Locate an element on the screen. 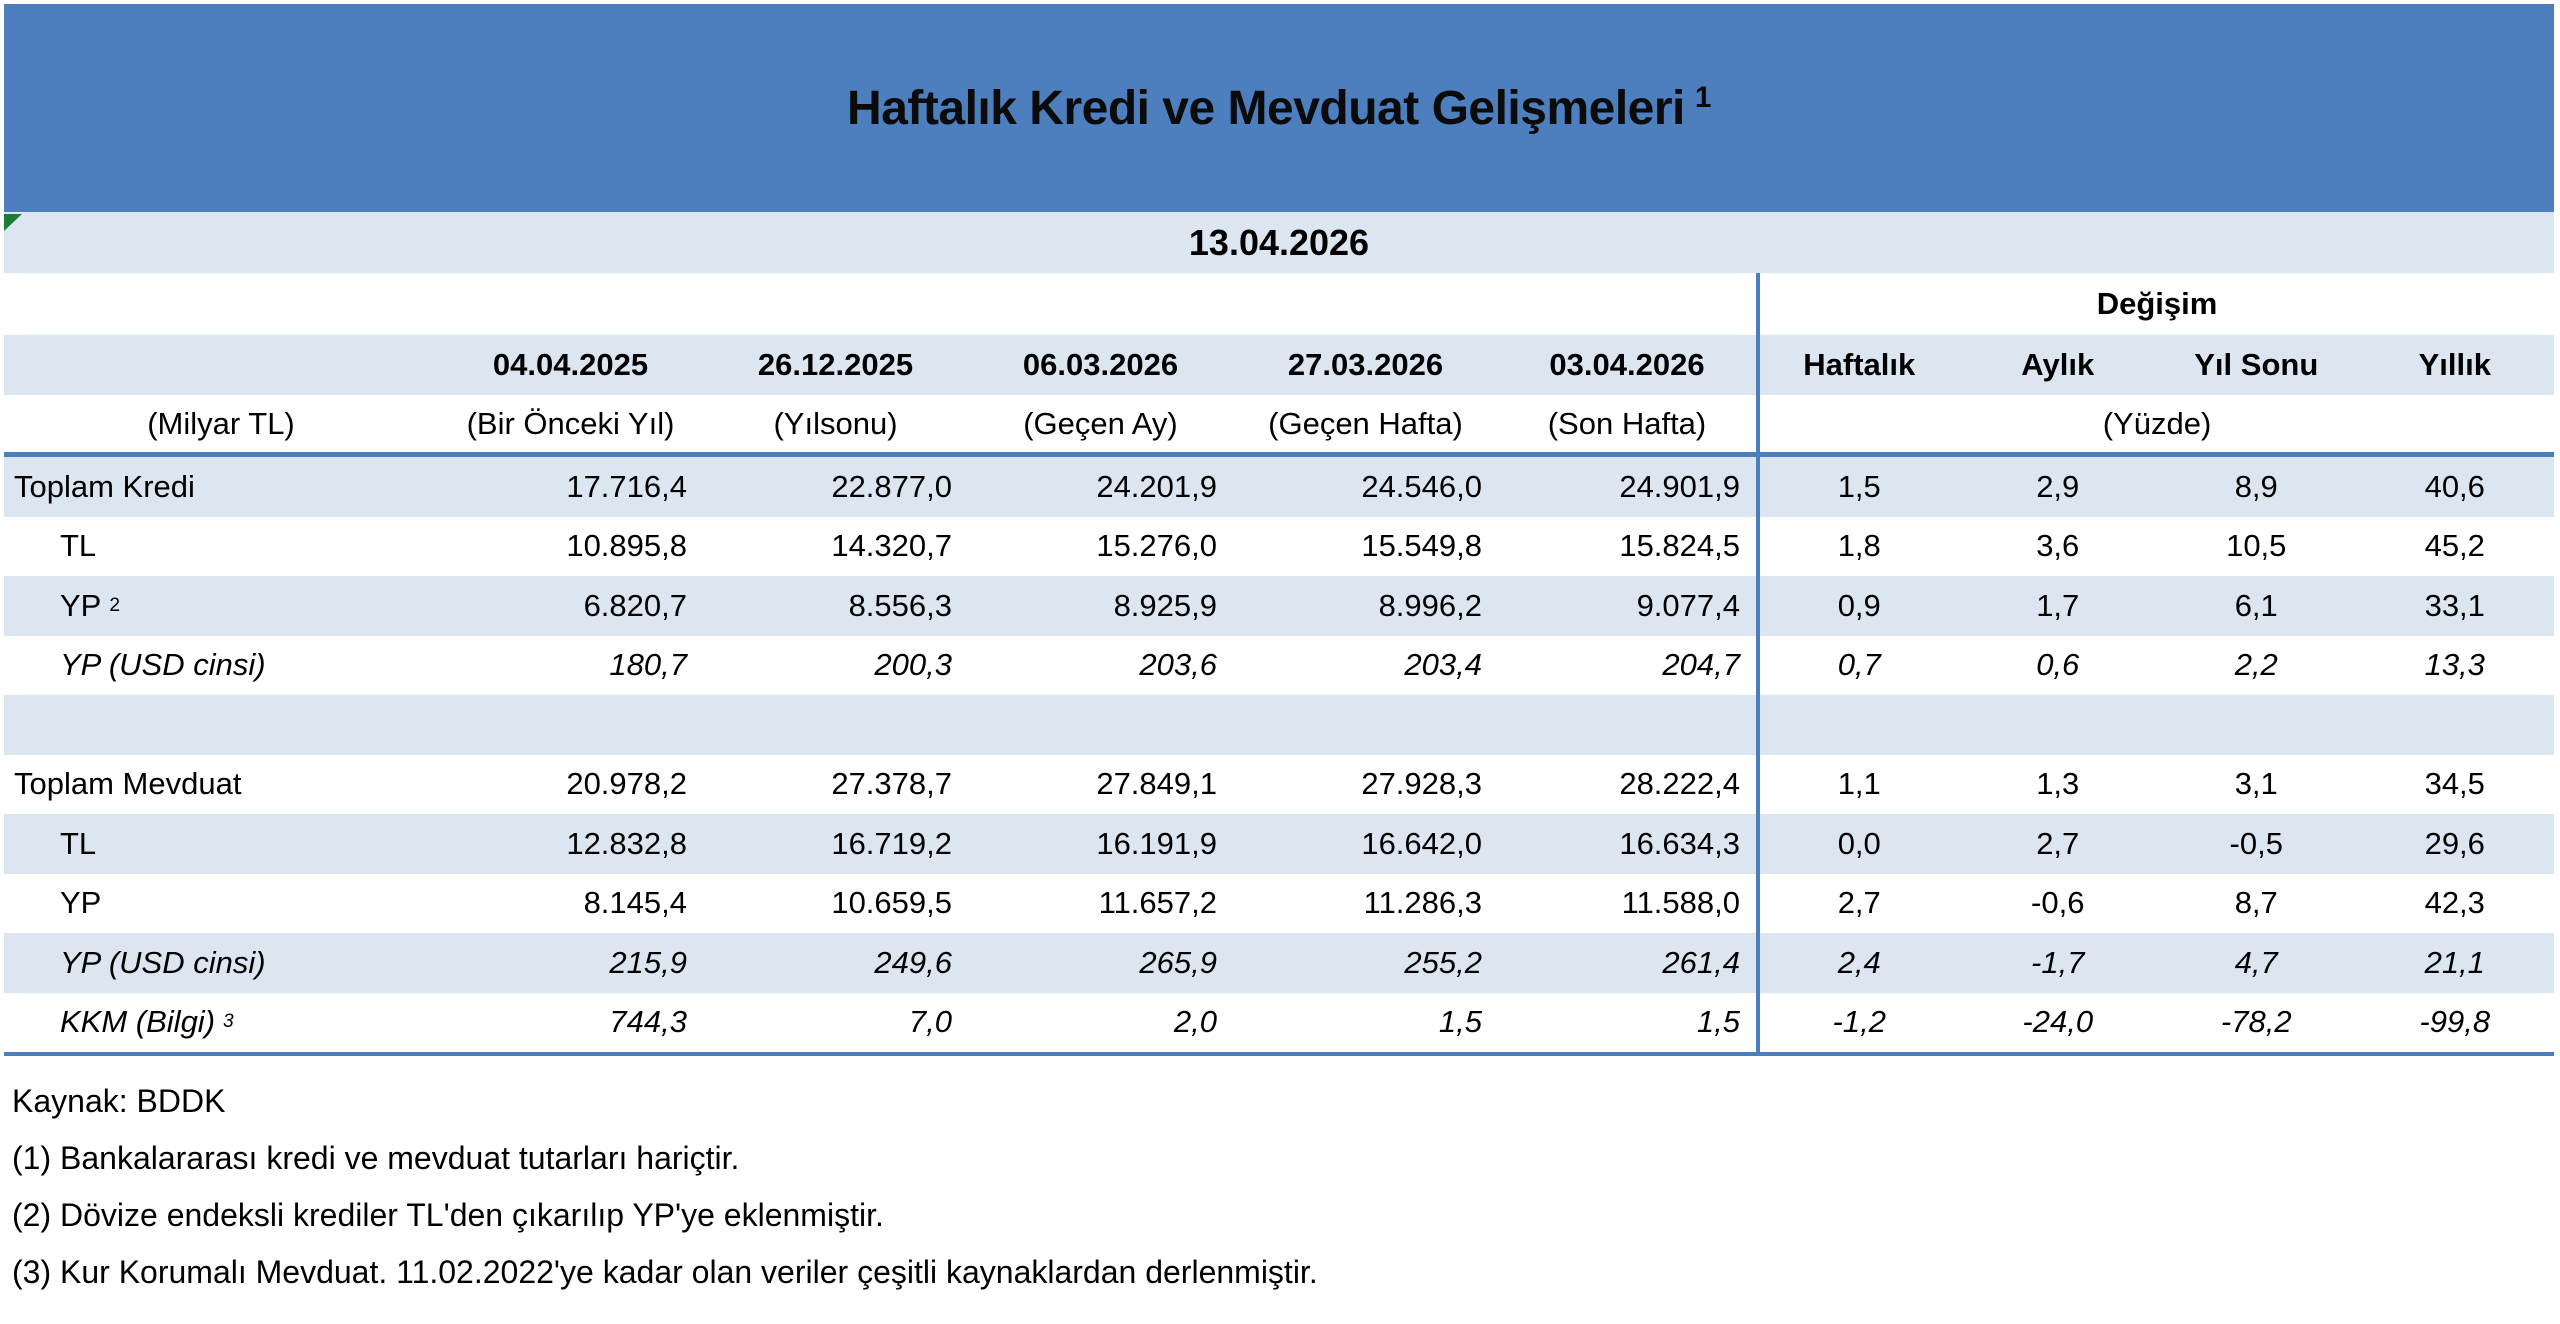 The width and height of the screenshot is (2560, 1324). value-cell: 255,2 is located at coordinates (1443, 962).